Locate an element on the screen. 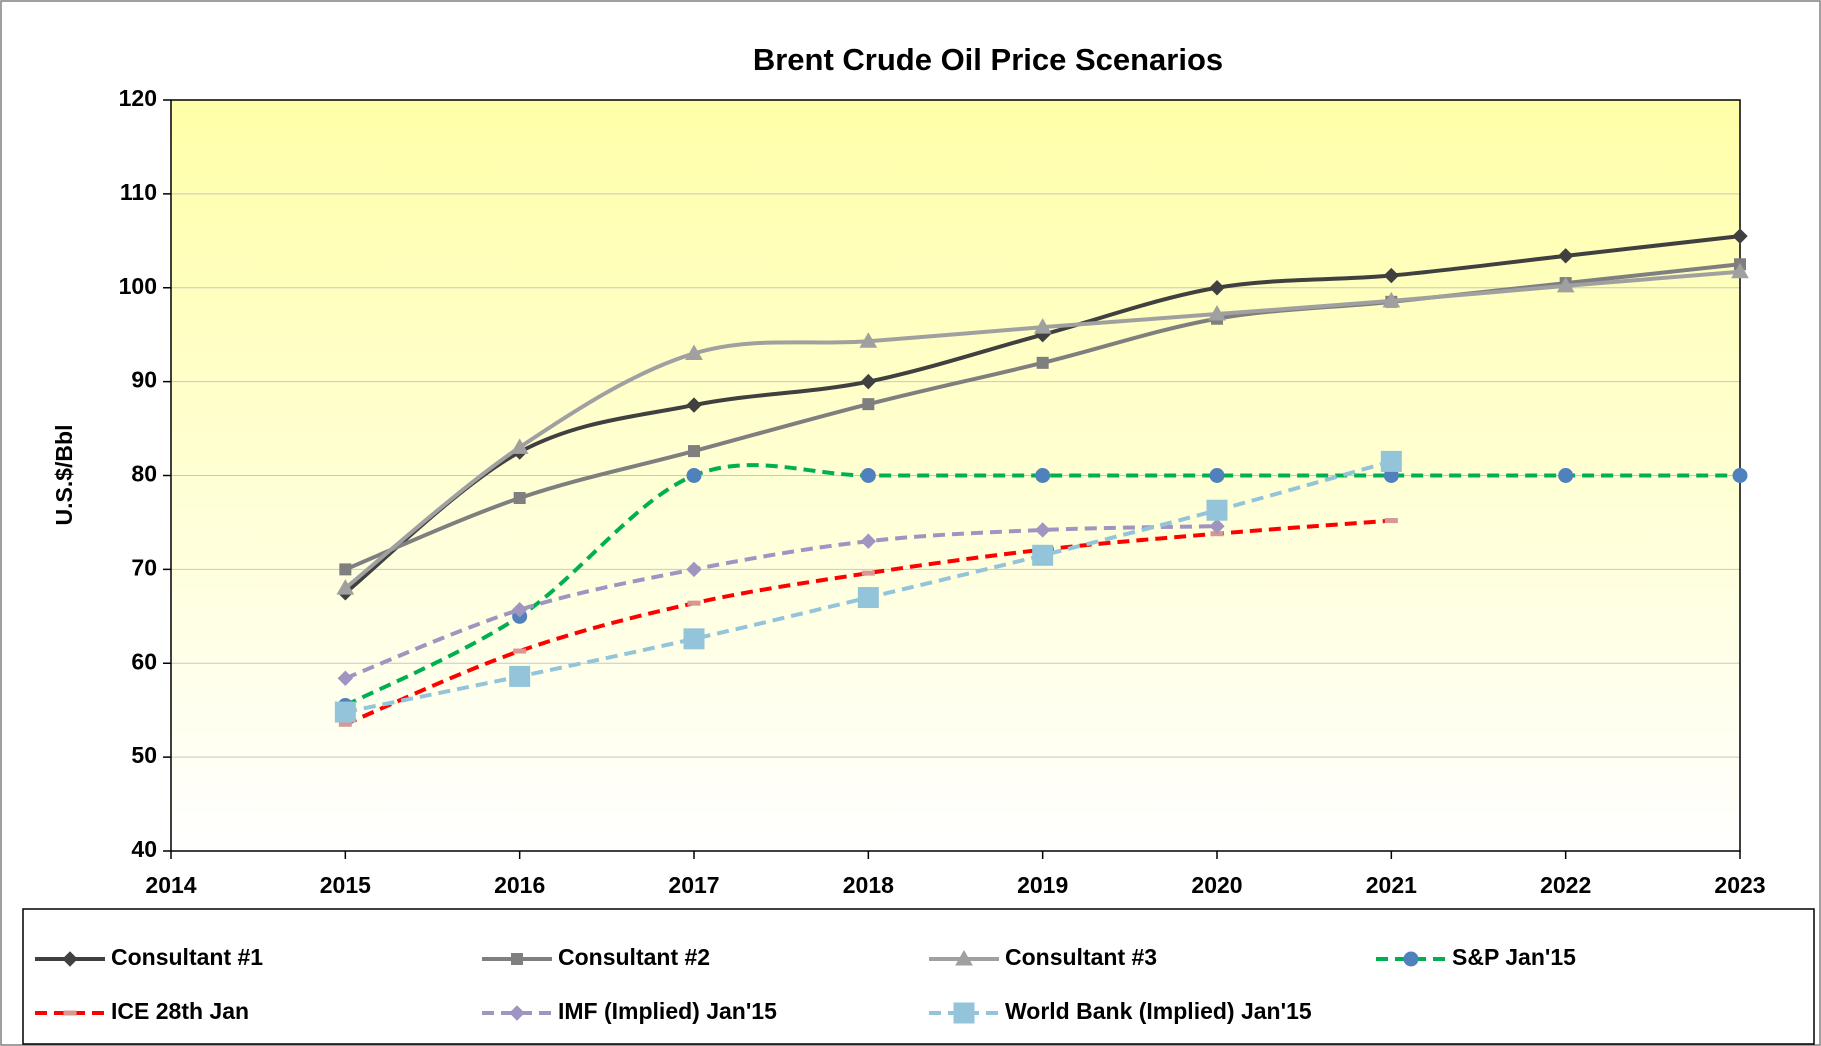  y-axis-label: U.S.$/Bbl is located at coordinates (64, 475).